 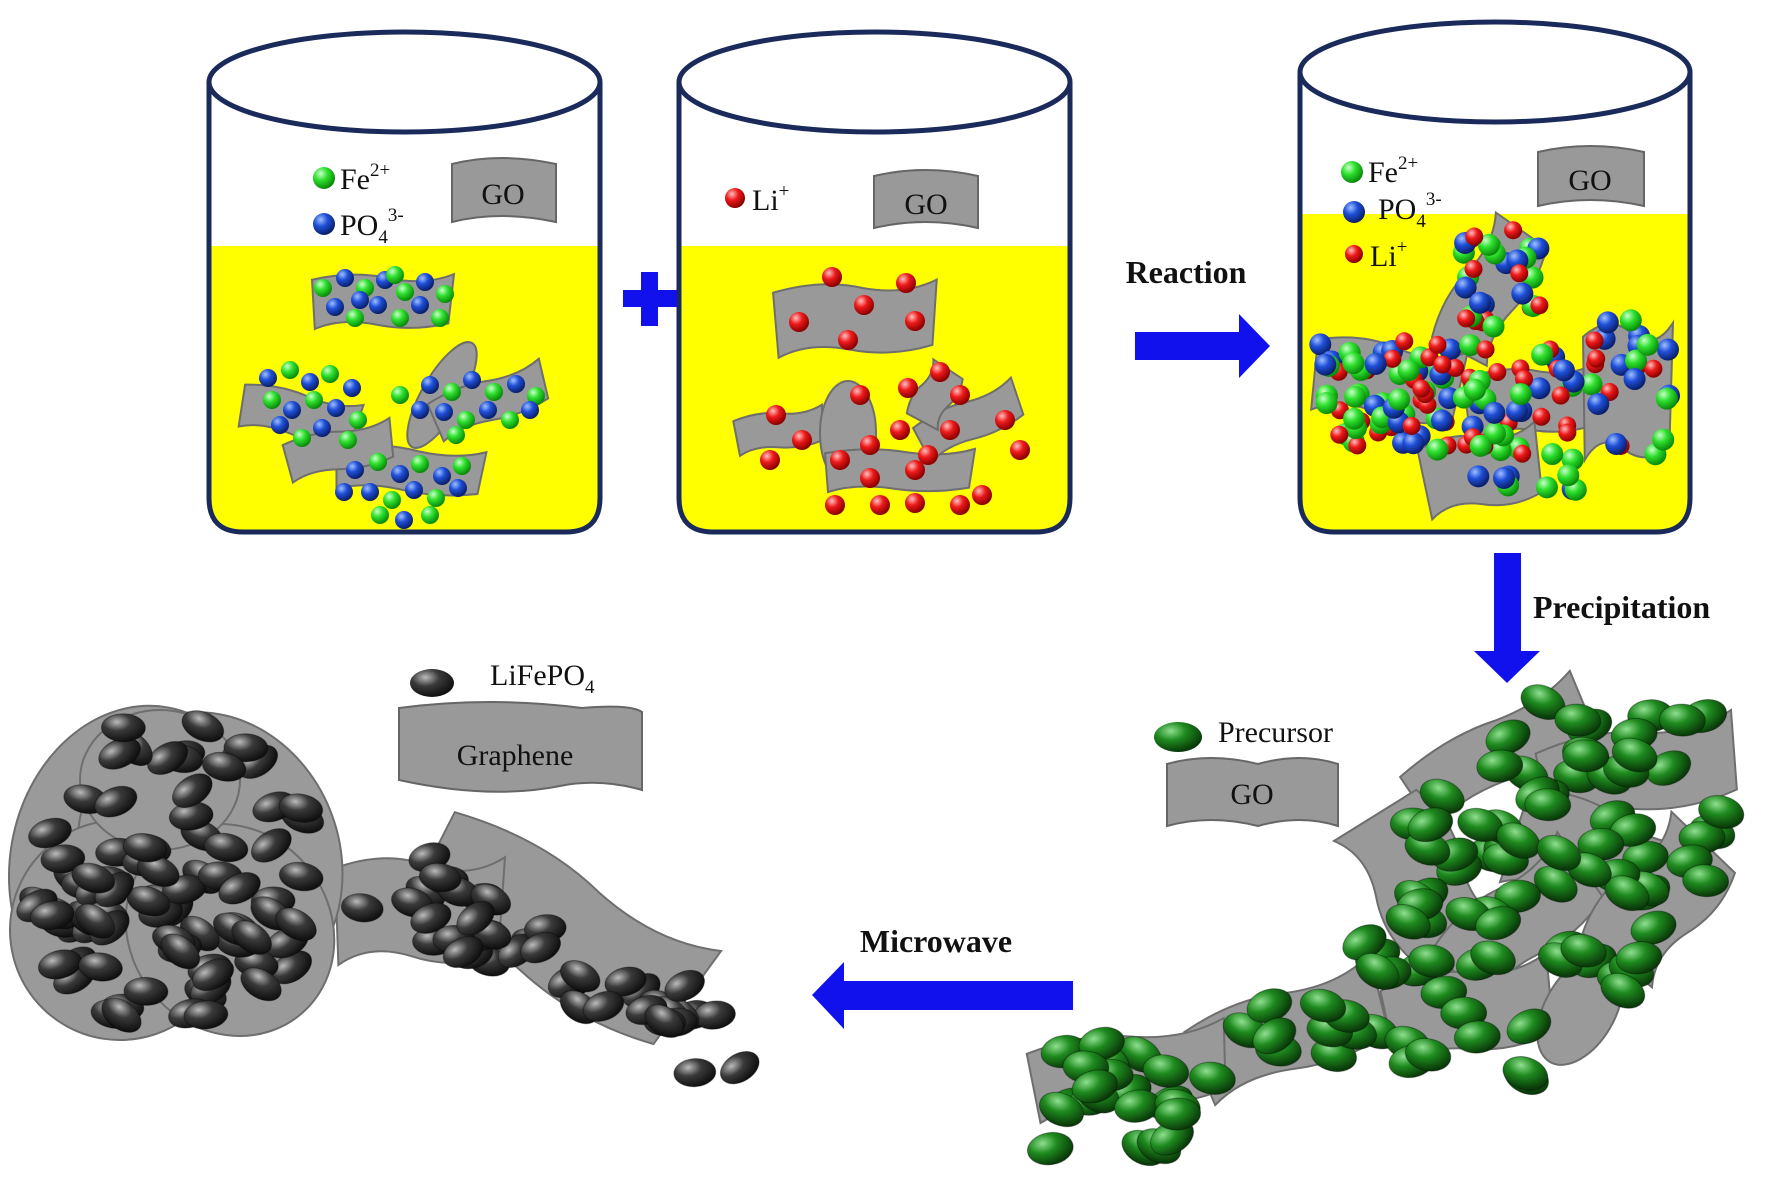 I want to click on li-label-1: Li, so click(x=765, y=200).